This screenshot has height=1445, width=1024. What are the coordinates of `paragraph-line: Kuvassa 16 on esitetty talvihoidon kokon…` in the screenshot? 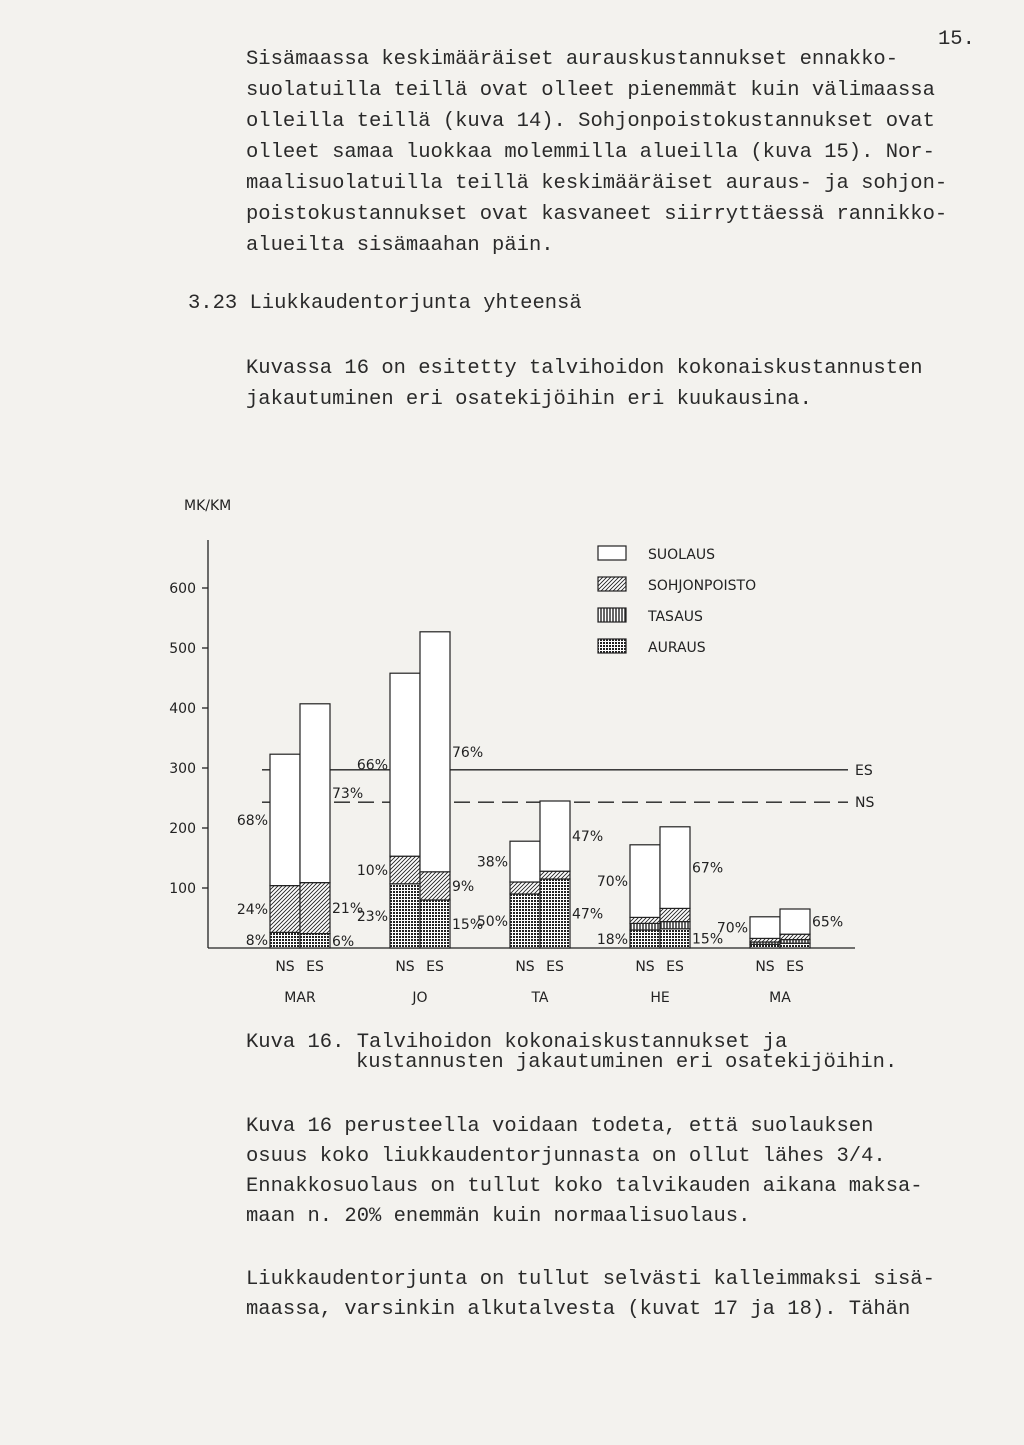 It's located at (584, 368).